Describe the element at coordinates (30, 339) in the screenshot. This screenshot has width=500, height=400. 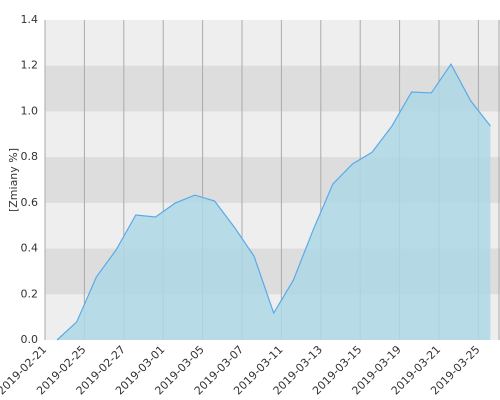
I see `y-tick-label: 0.0` at that location.